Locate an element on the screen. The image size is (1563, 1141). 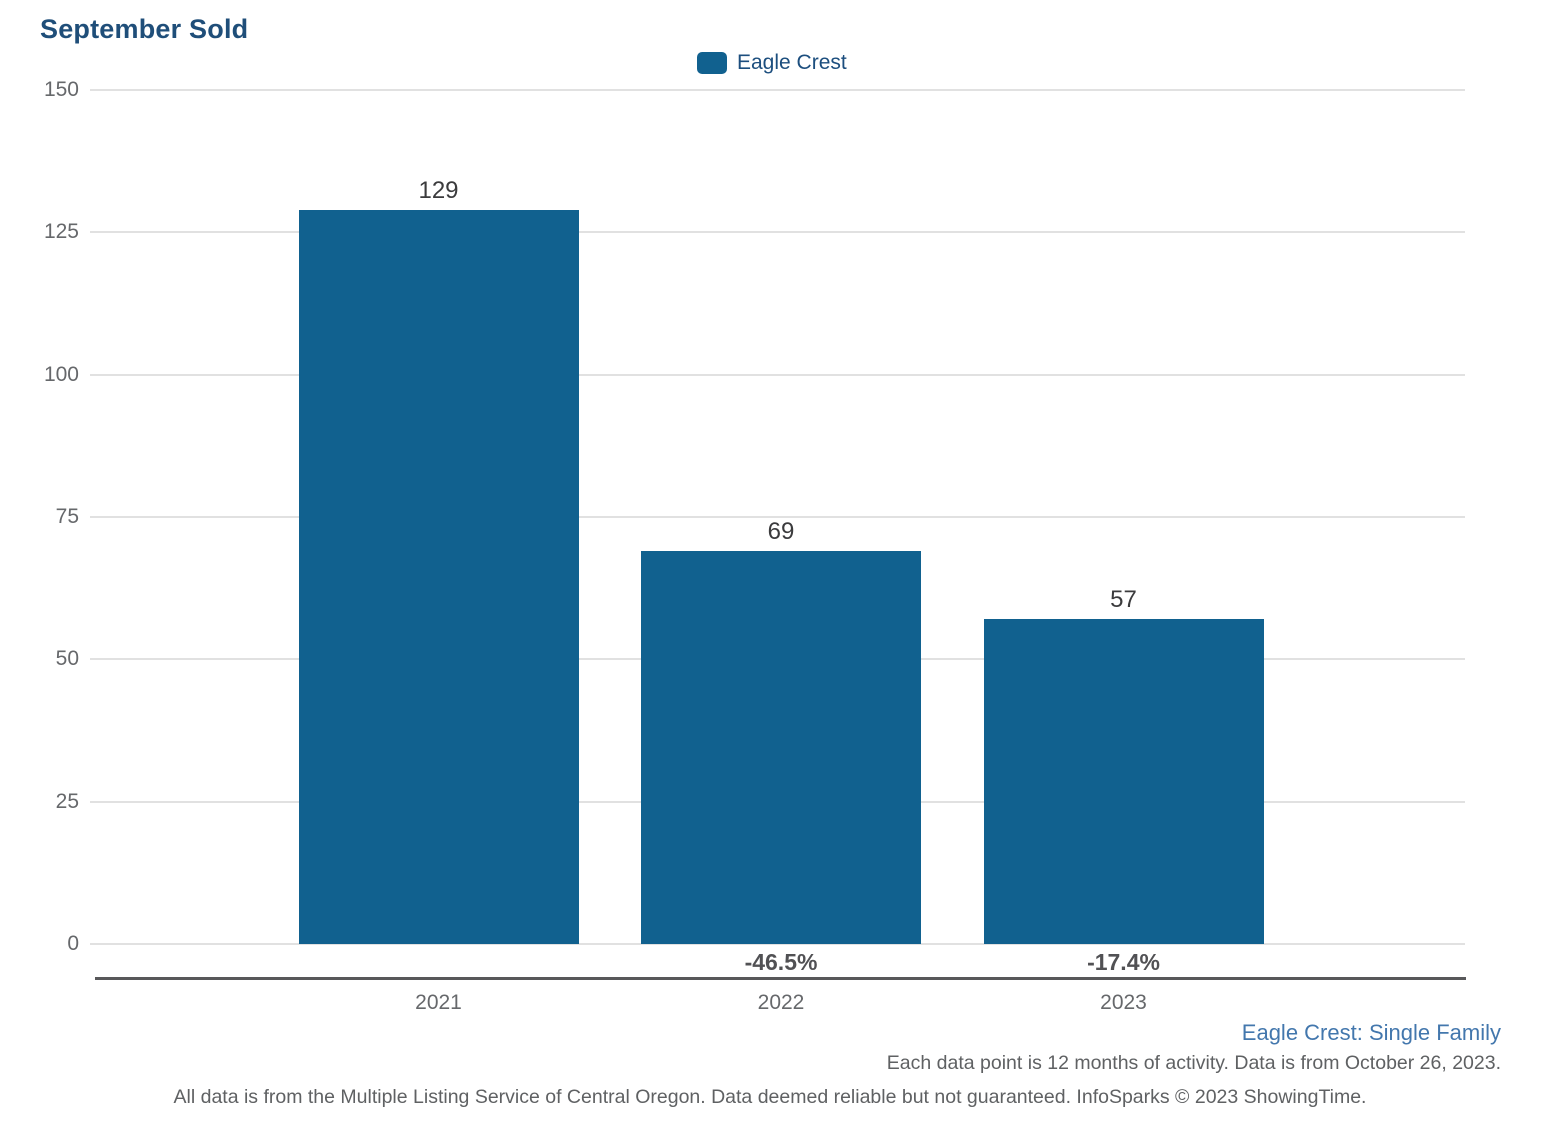
legend-swatch-icon is located at coordinates (712, 63).